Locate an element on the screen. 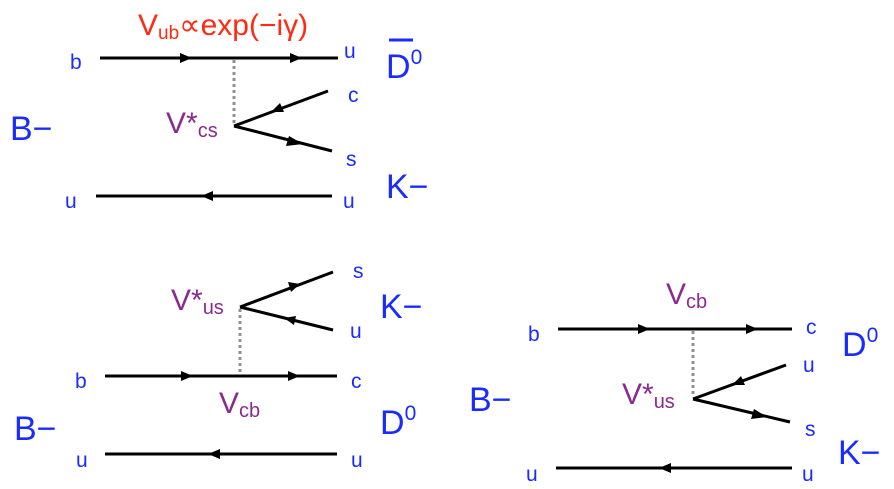 The width and height of the screenshot is (894, 489). bl-vertex-vus: V*us is located at coordinates (197, 301).